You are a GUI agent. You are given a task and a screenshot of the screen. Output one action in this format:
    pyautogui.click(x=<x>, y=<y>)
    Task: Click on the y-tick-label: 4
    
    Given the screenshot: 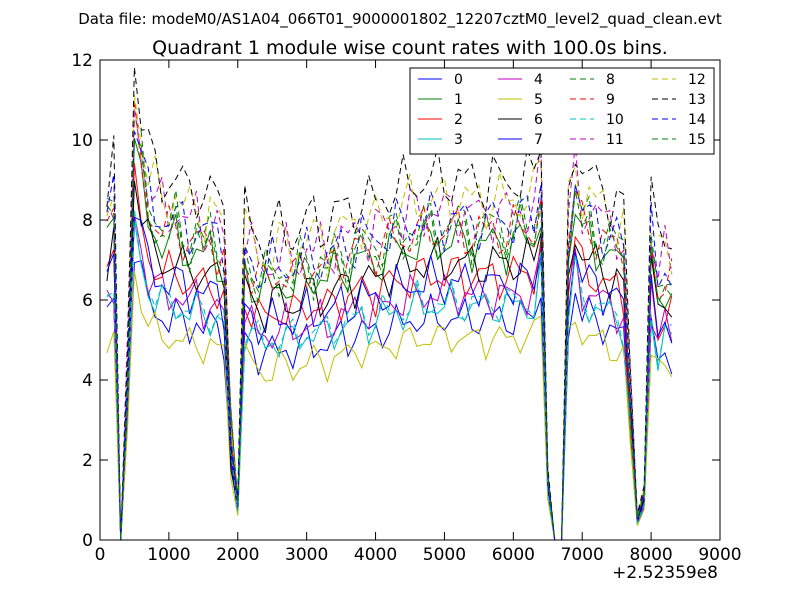 What is the action you would take?
    pyautogui.click(x=87, y=381)
    